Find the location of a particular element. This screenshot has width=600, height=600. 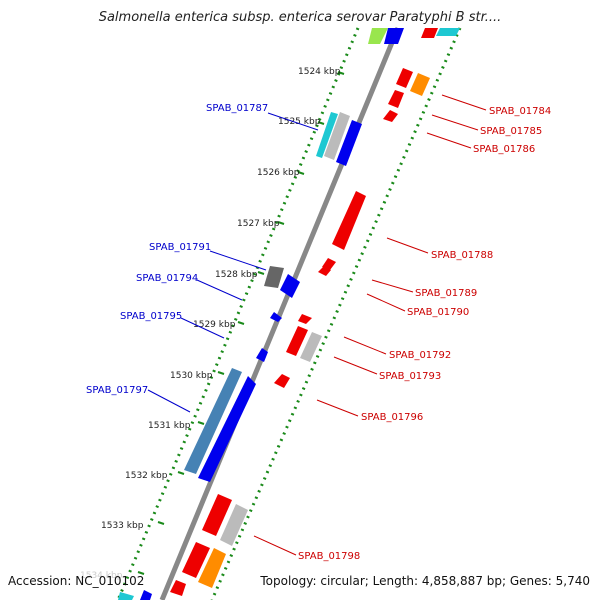

scale-label-1527: 1527 kbp is located at coordinates (258, 224).